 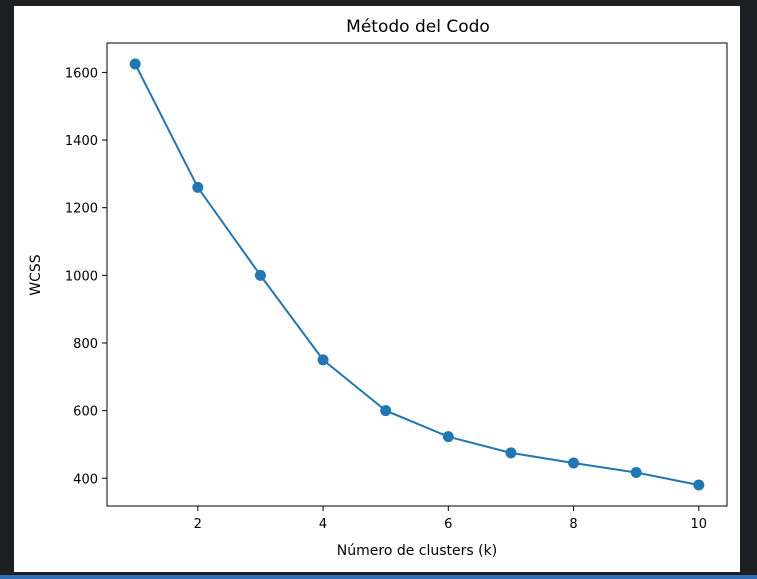 I want to click on y-axis-ticks: 400 600 800 1000 1200 1400 1600, so click(x=86, y=276).